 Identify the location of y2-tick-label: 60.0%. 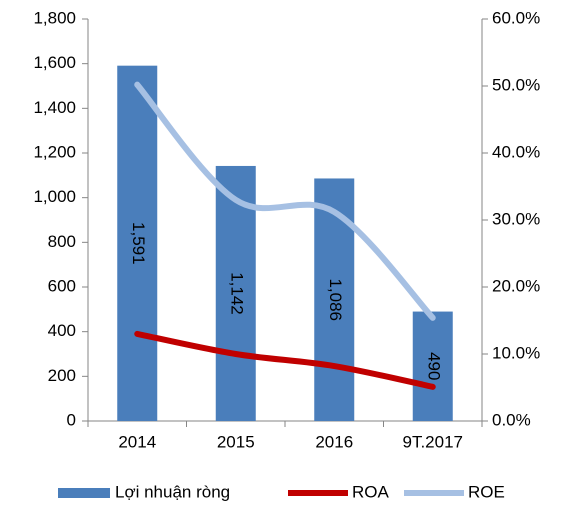
(516, 17).